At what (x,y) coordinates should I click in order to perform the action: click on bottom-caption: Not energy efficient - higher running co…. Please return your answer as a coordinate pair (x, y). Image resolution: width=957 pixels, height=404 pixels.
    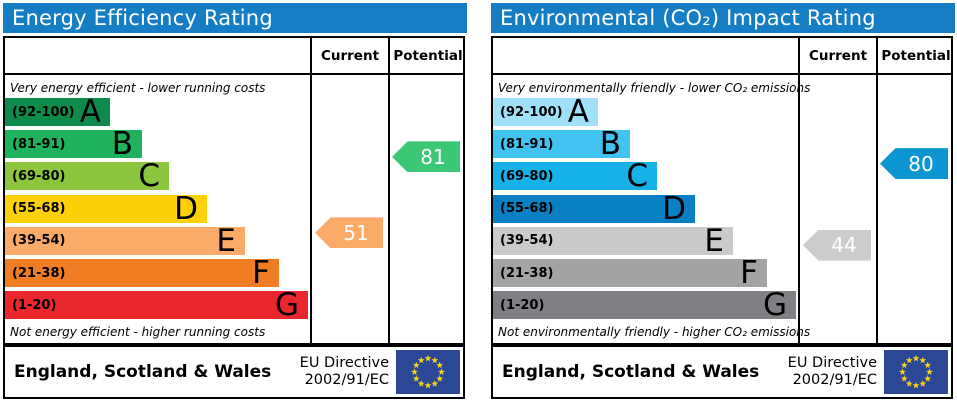
    Looking at the image, I should click on (138, 332).